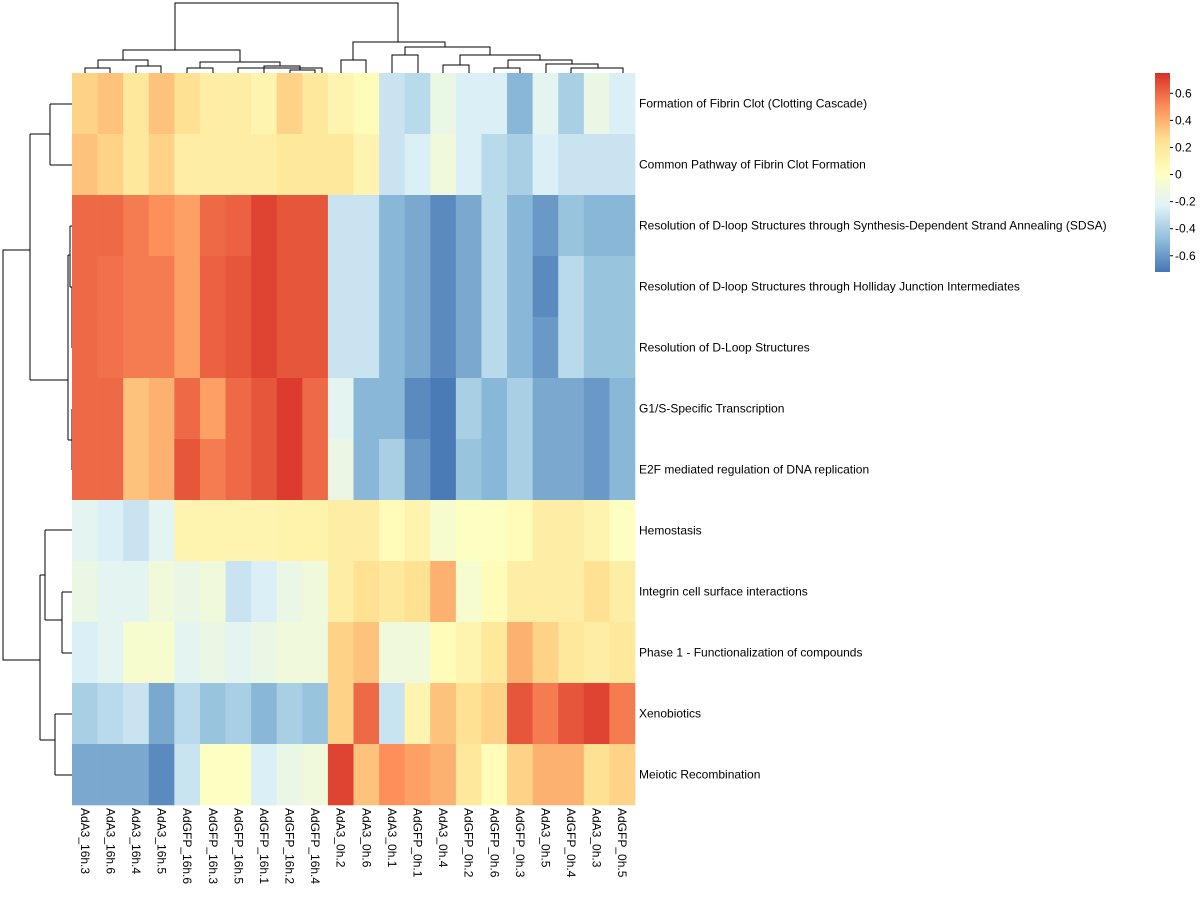 The image size is (1200, 905). What do you see at coordinates (1183, 93) in the screenshot?
I see `colorbar-tick-label: 0.6` at bounding box center [1183, 93].